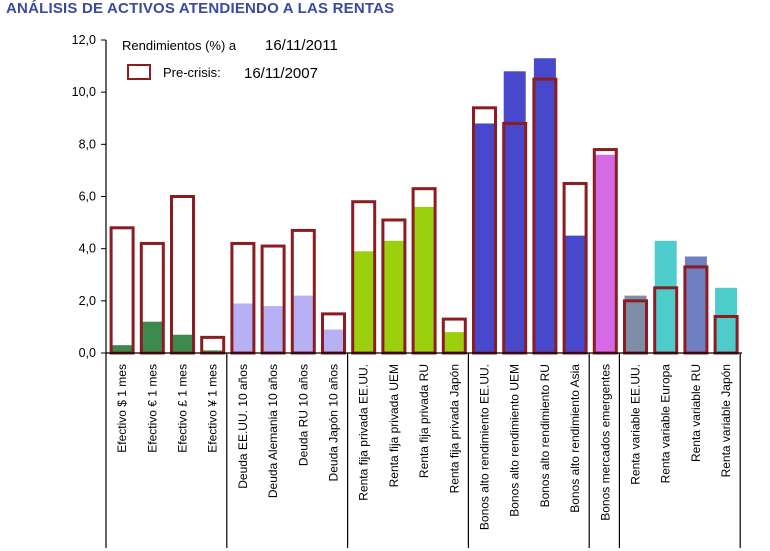  I want to click on category-label: Deuda RU 10 años, so click(303, 415).